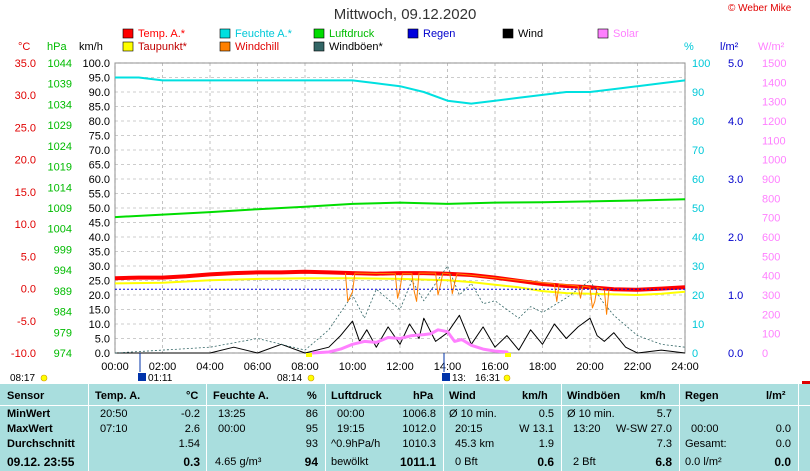 This screenshot has height=471, width=810. I want to click on row-avg-label: Durchschnitt, so click(41, 444).